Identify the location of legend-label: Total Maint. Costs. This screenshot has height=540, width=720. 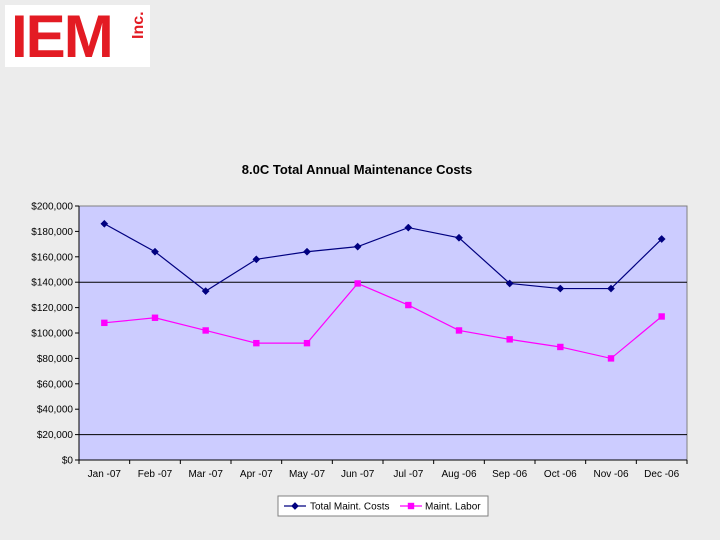
(349, 507).